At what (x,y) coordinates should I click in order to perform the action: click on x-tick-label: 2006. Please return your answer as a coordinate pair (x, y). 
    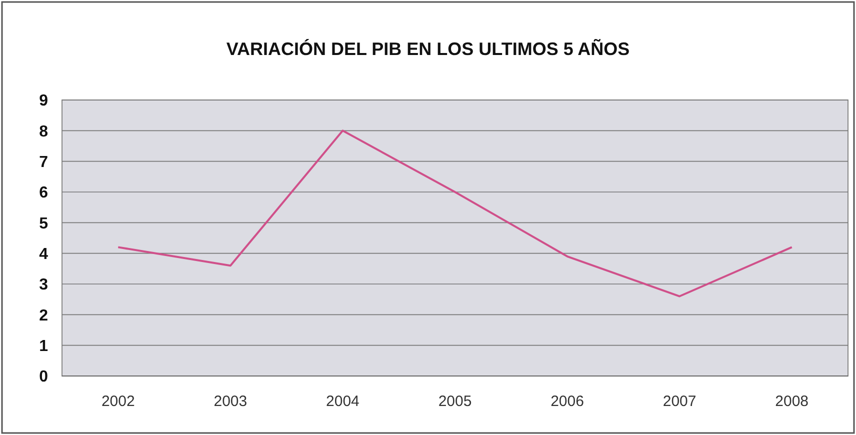
    Looking at the image, I should click on (567, 401).